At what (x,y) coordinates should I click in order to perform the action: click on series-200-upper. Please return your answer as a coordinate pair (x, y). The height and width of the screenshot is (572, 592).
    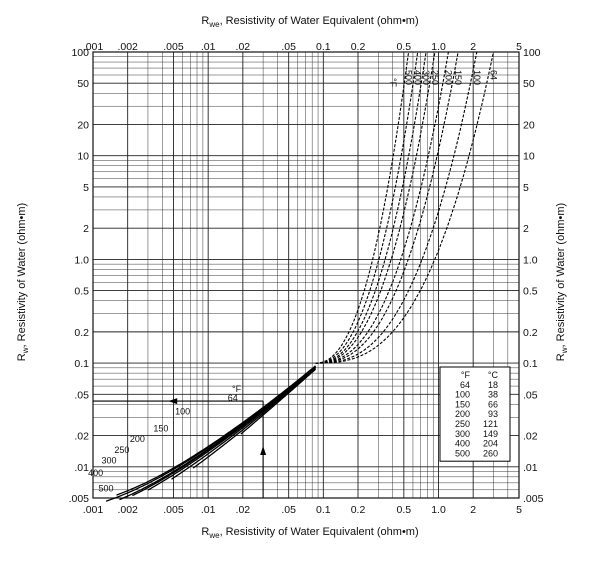
    Looking at the image, I should click on (382, 207).